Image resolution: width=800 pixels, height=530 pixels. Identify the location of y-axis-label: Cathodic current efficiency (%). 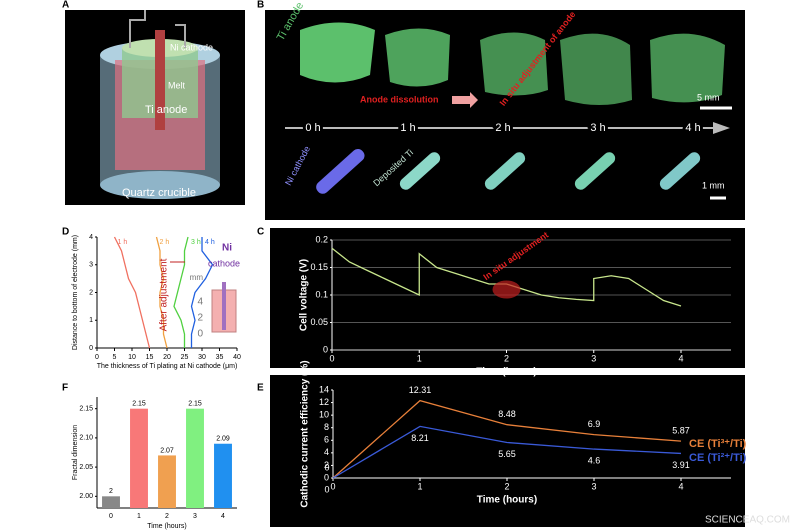
(305, 433).